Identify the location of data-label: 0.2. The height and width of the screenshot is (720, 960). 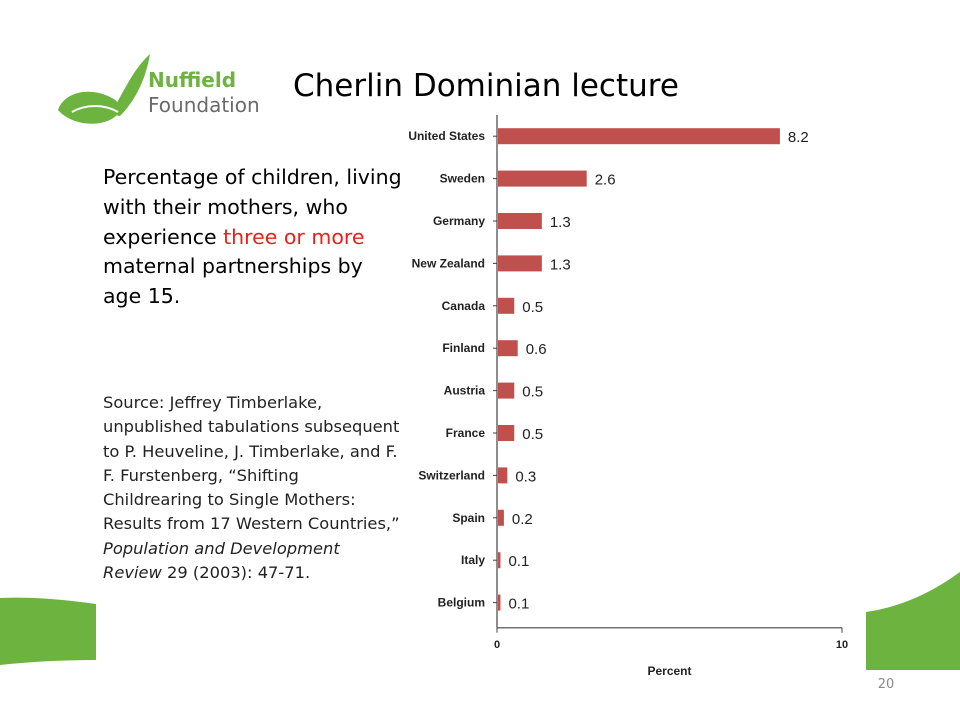
(522, 519).